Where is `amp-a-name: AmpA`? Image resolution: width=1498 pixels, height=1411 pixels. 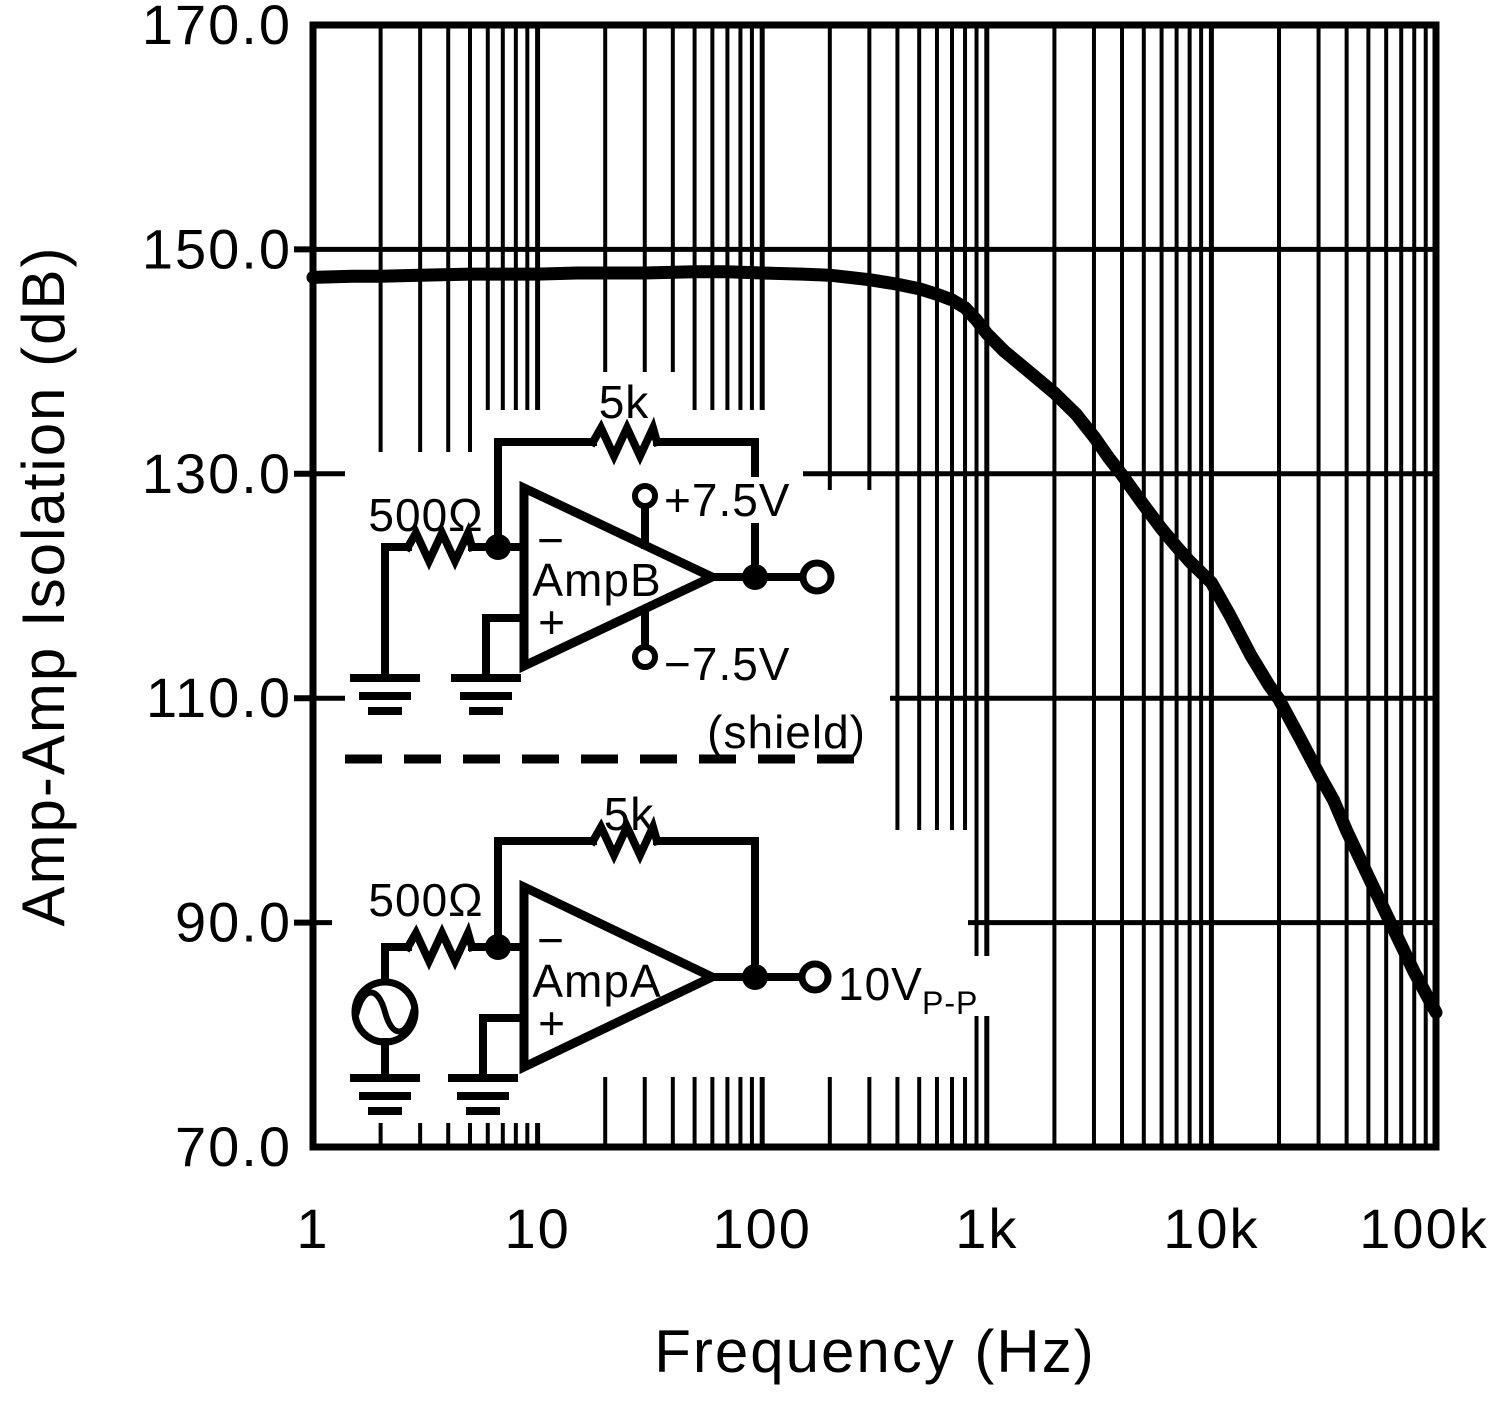
amp-a-name: AmpA is located at coordinates (596, 981).